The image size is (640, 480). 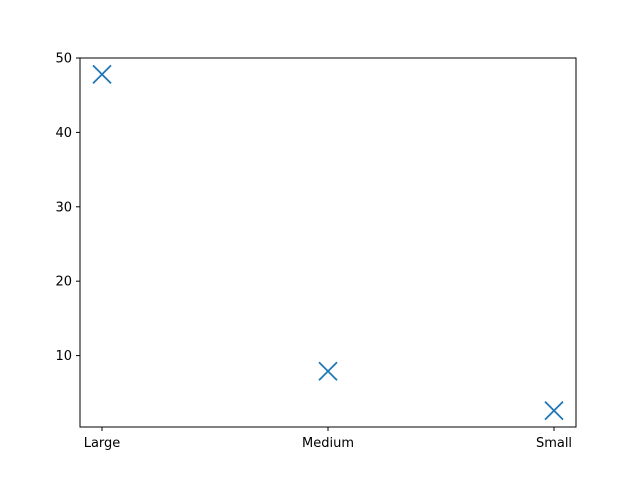 I want to click on y-tick-label: 20, so click(x=63, y=282).